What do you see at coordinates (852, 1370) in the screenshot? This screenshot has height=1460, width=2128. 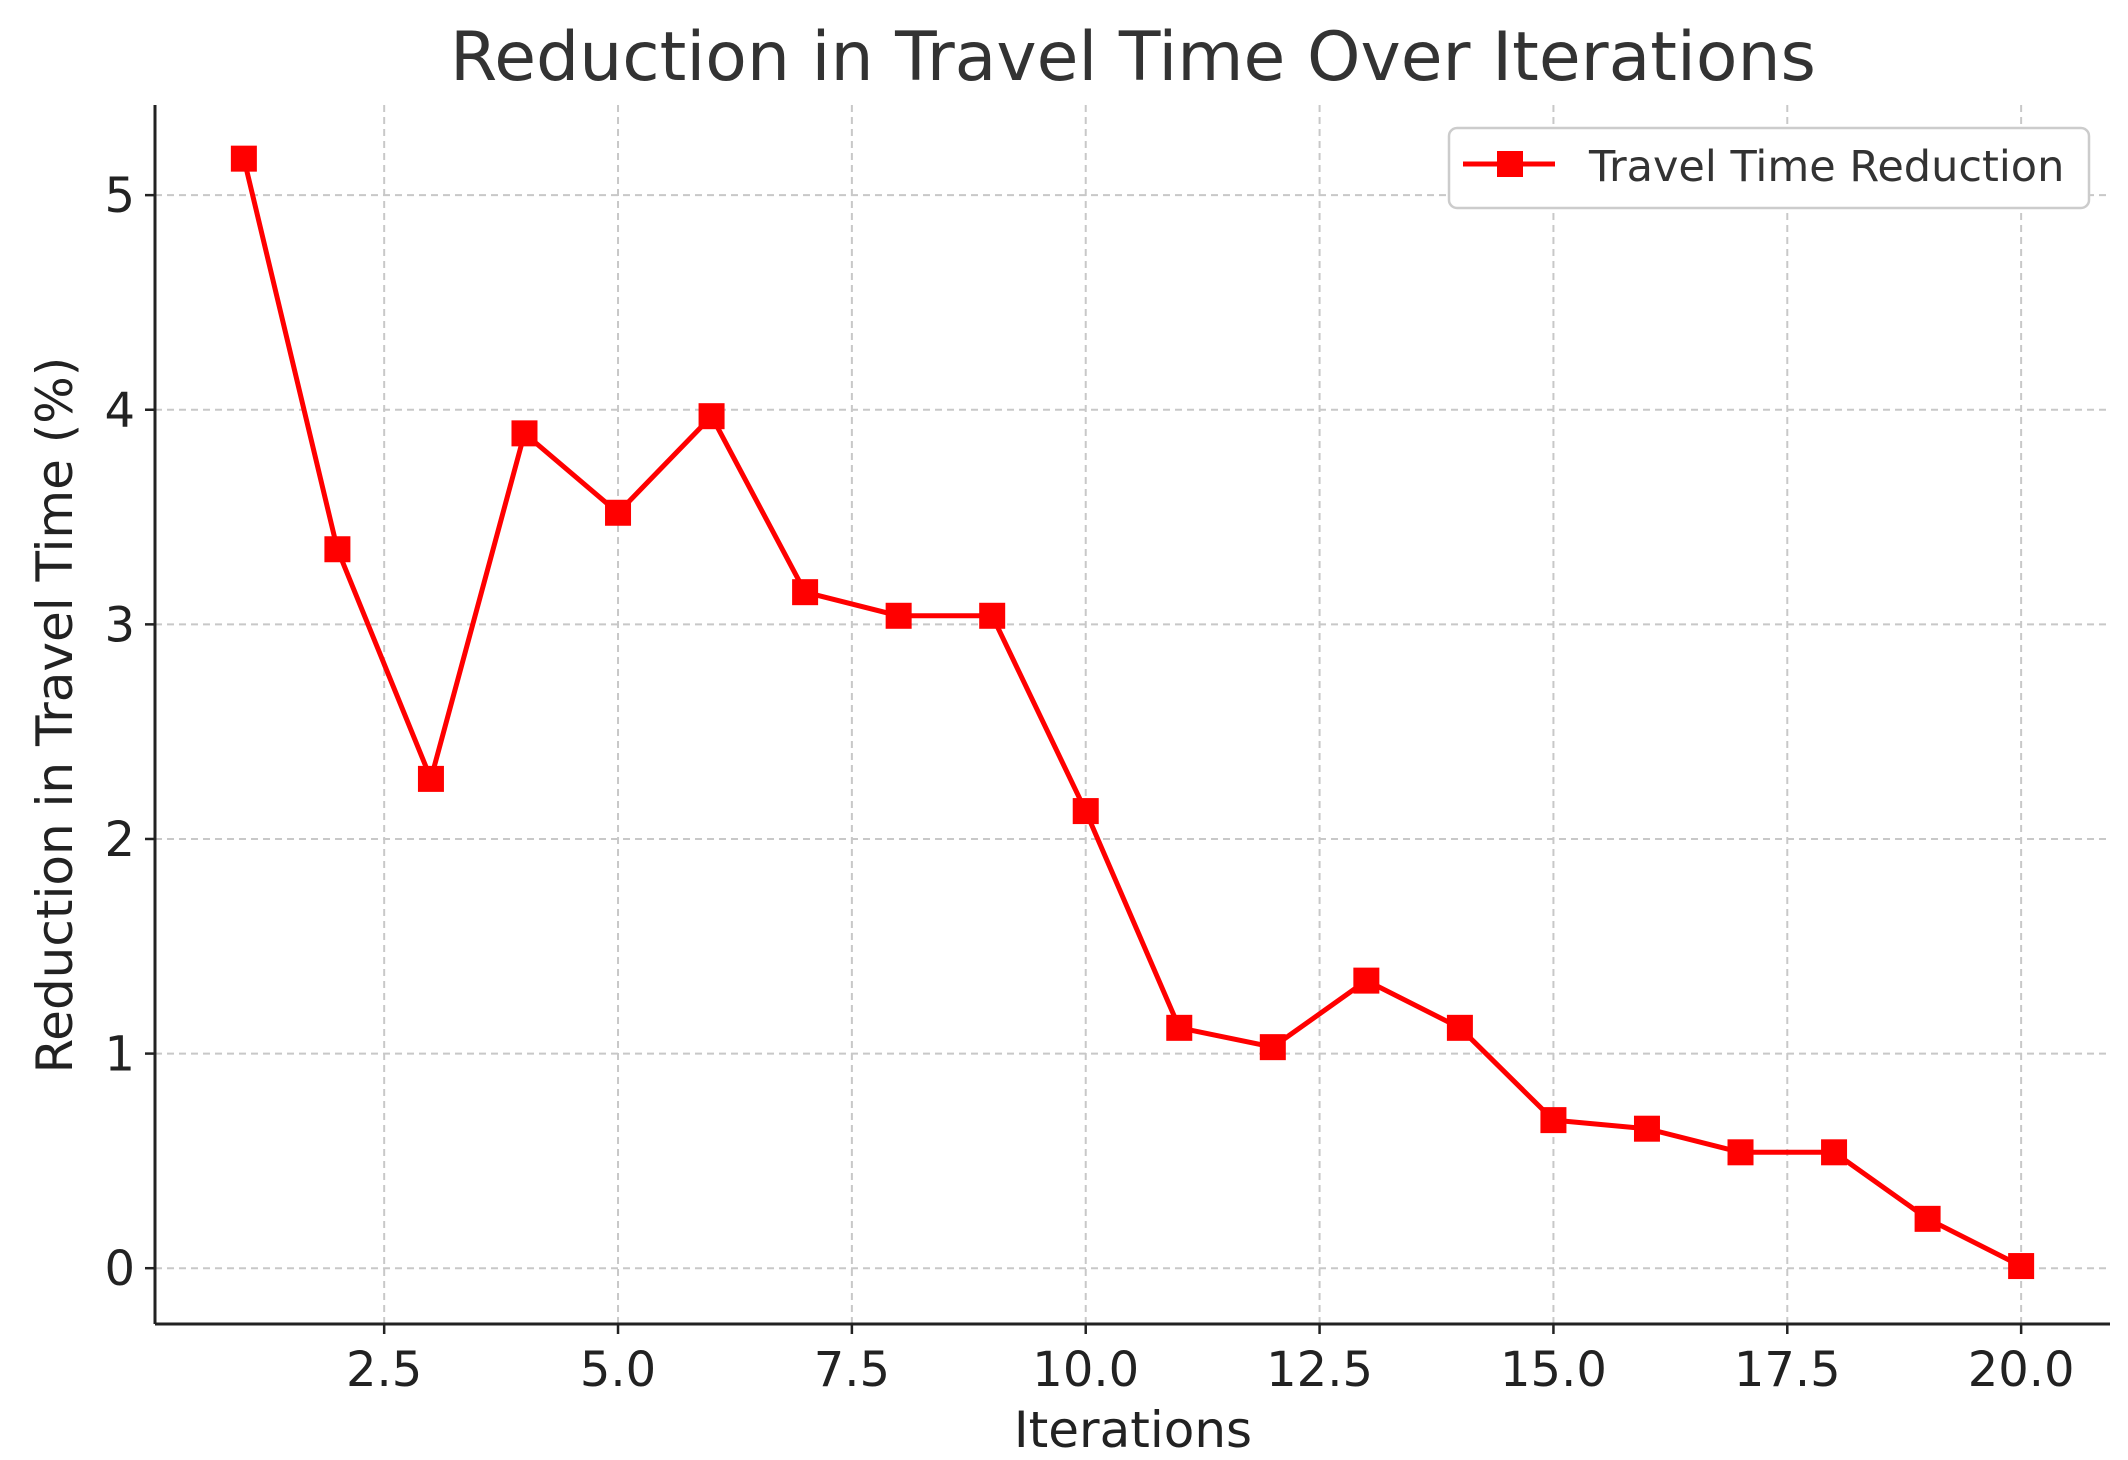 I see `x-tick-label: 7.5` at bounding box center [852, 1370].